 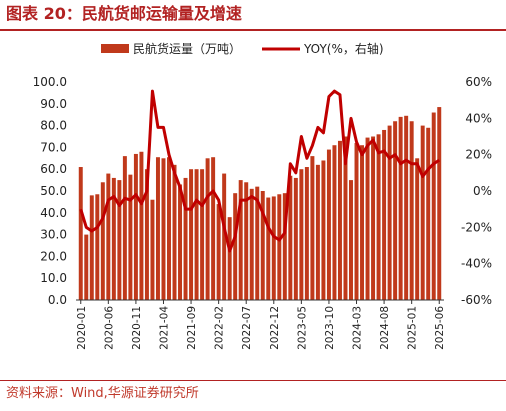 I want to click on figure-title: 图表 20：民航货邮运输量及增速, so click(x=124, y=13).